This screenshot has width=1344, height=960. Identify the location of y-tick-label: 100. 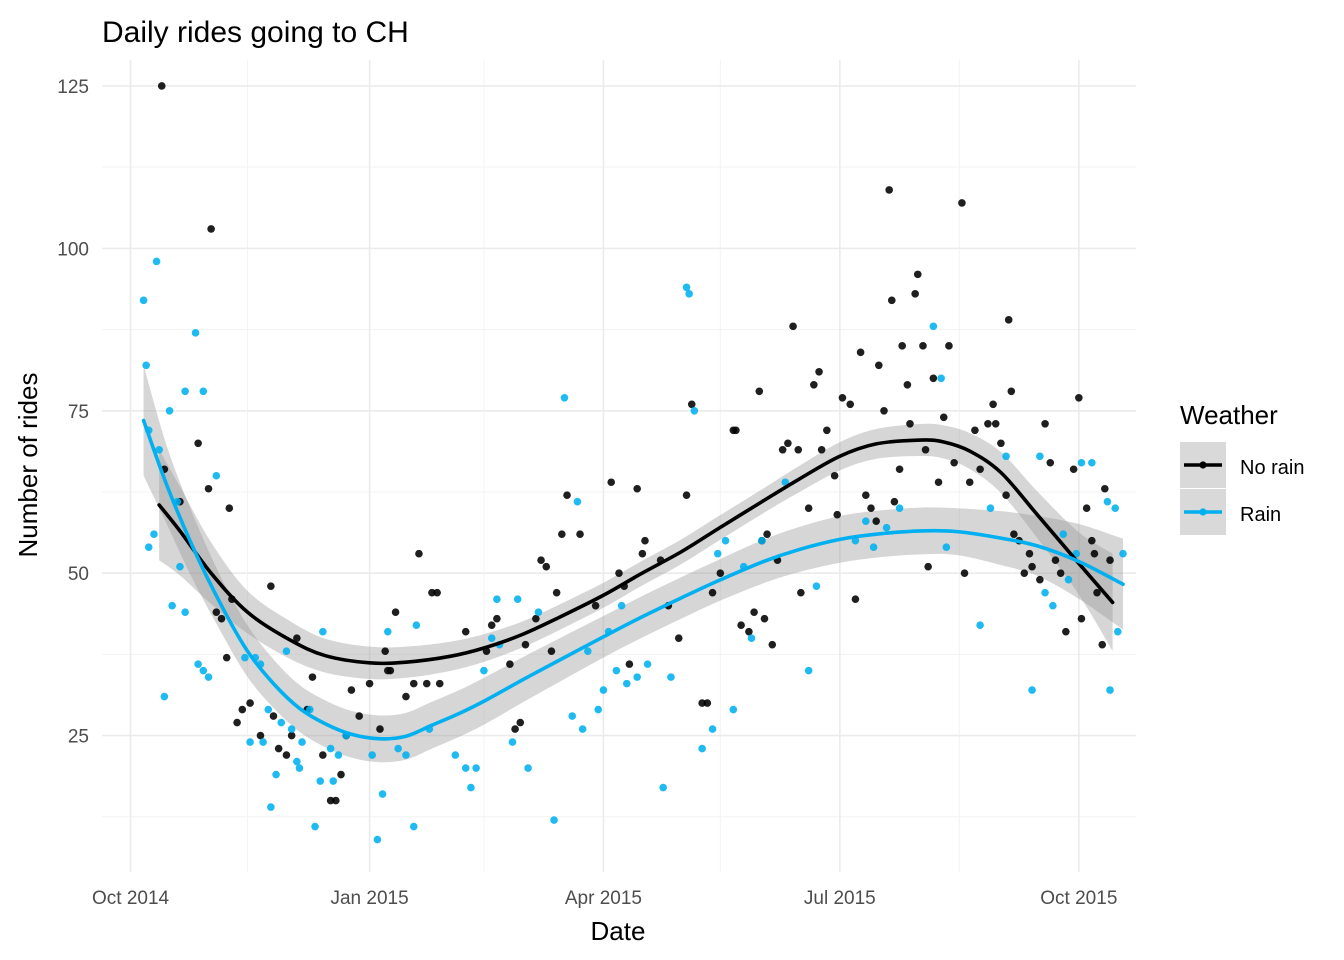
(73, 249).